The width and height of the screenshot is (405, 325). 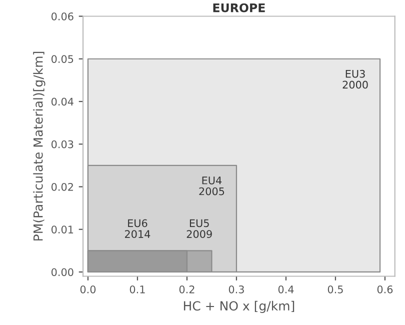 What do you see at coordinates (62, 186) in the screenshot?
I see `y-tick-label: 0.02` at bounding box center [62, 186].